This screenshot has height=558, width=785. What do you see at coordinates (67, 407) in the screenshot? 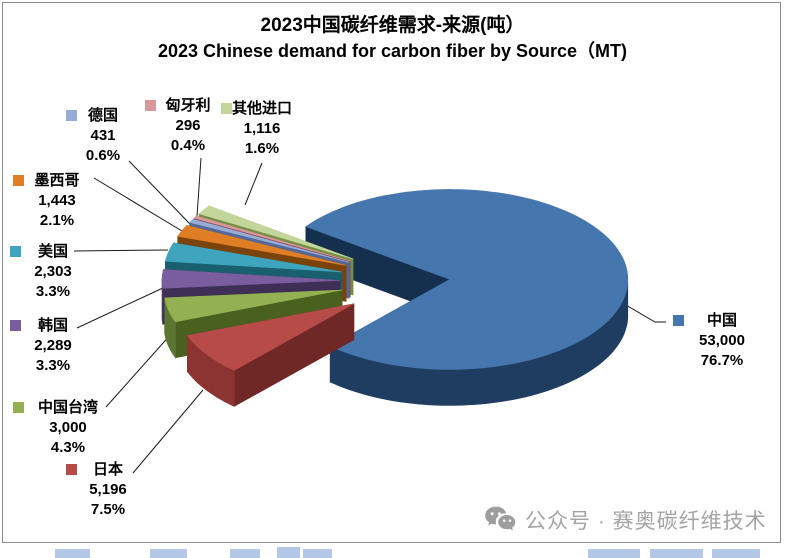
I see `slice-name: 中国台湾` at bounding box center [67, 407].